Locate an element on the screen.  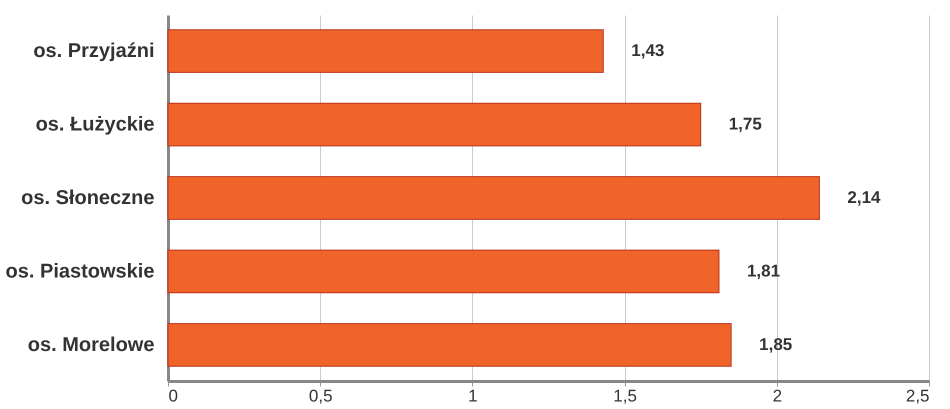
y-tick-label: os. Morelowe is located at coordinates (91, 345).